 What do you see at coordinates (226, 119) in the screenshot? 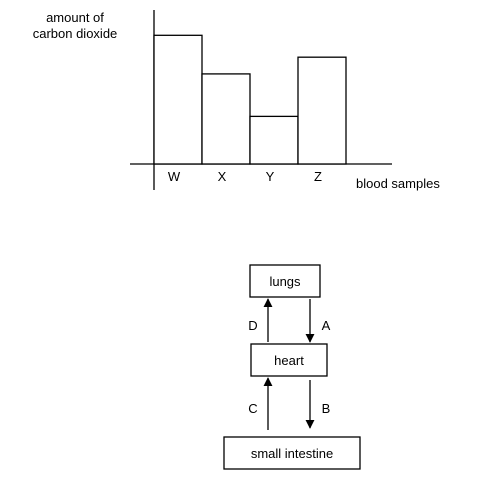
I see `bar-x` at bounding box center [226, 119].